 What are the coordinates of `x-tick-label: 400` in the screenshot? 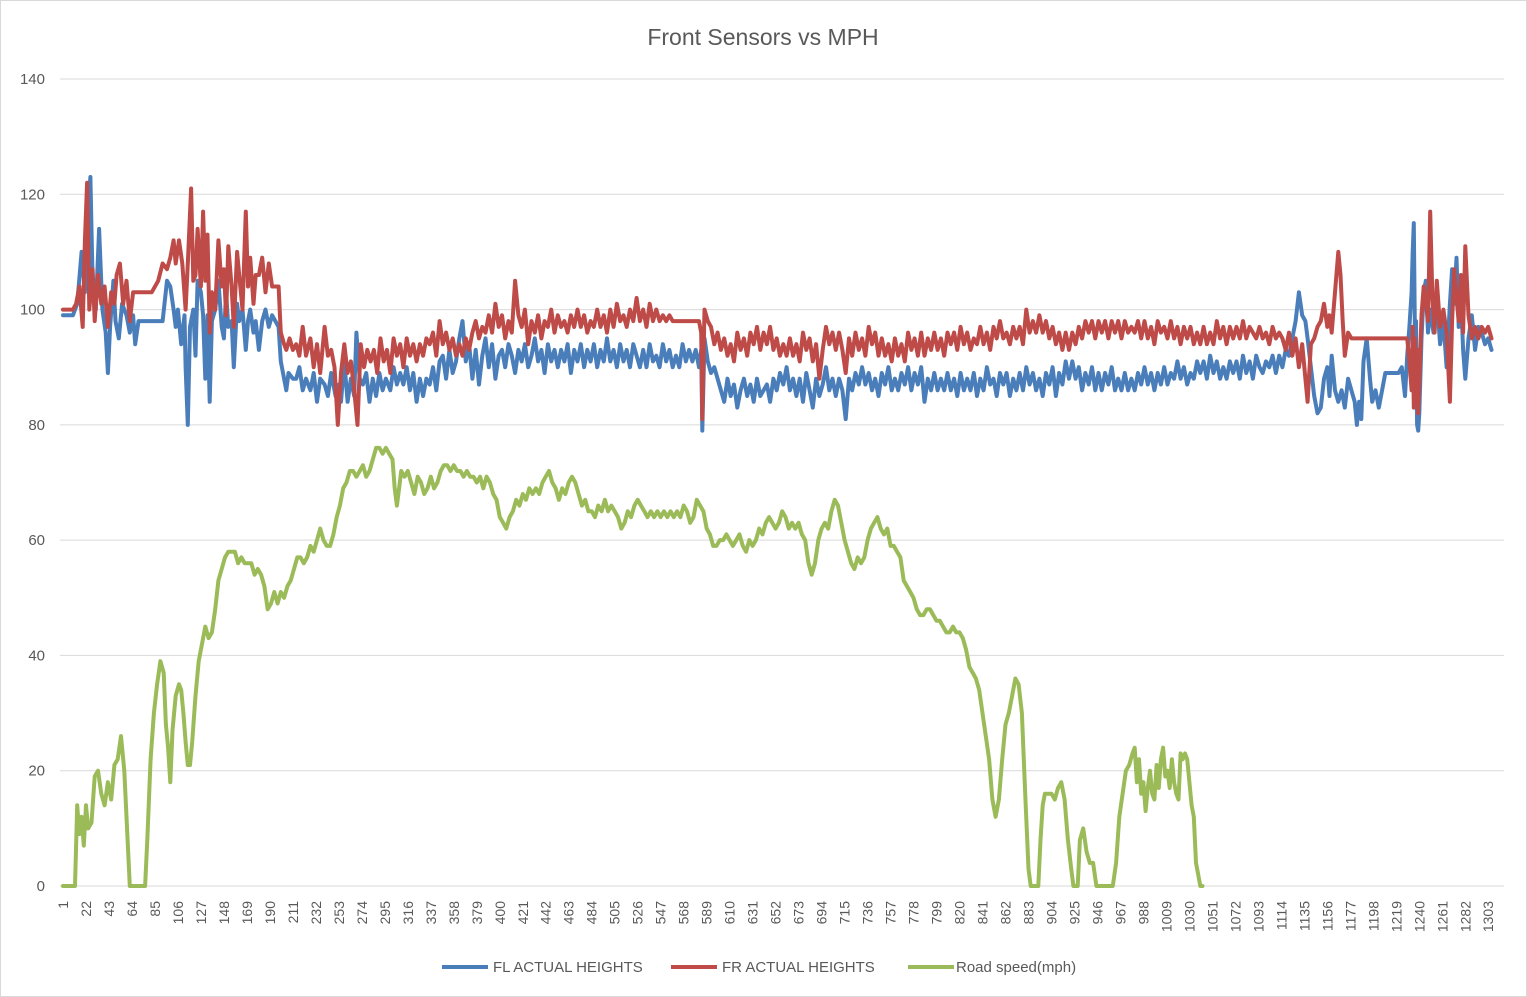 It's located at (500, 913).